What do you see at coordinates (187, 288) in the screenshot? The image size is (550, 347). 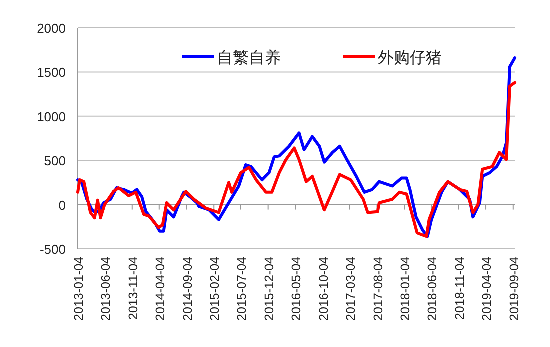 I see `x-tick-label: 2014-09-04` at bounding box center [187, 288].